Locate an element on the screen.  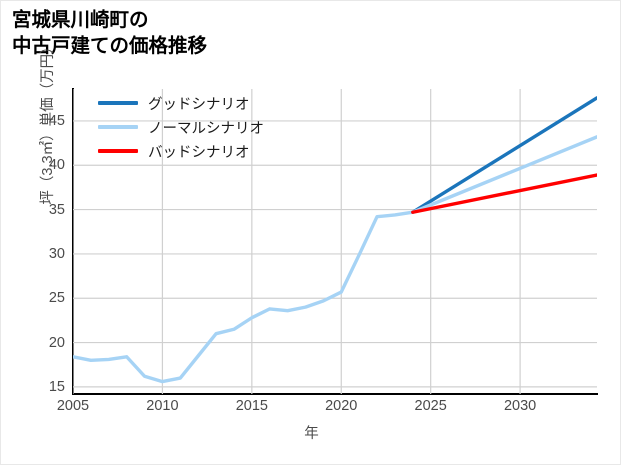
chart-legend: グッドシナリオ ノーマルシナリオ バッドシナリオ is located at coordinates (203, 127).